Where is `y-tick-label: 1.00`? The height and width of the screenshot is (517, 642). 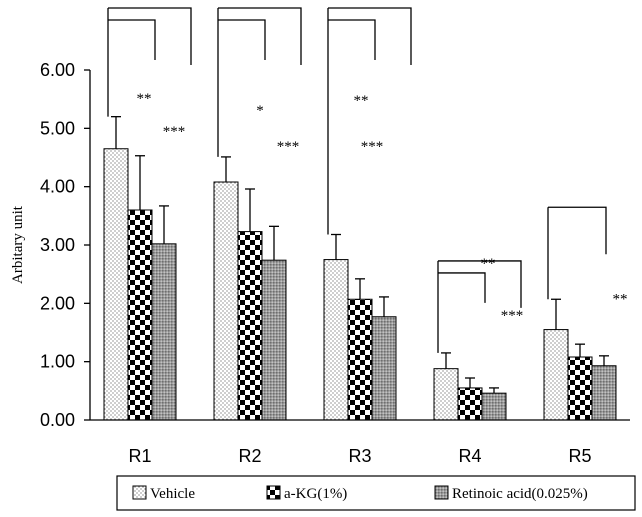 y-tick-label: 1.00 is located at coordinates (57, 362).